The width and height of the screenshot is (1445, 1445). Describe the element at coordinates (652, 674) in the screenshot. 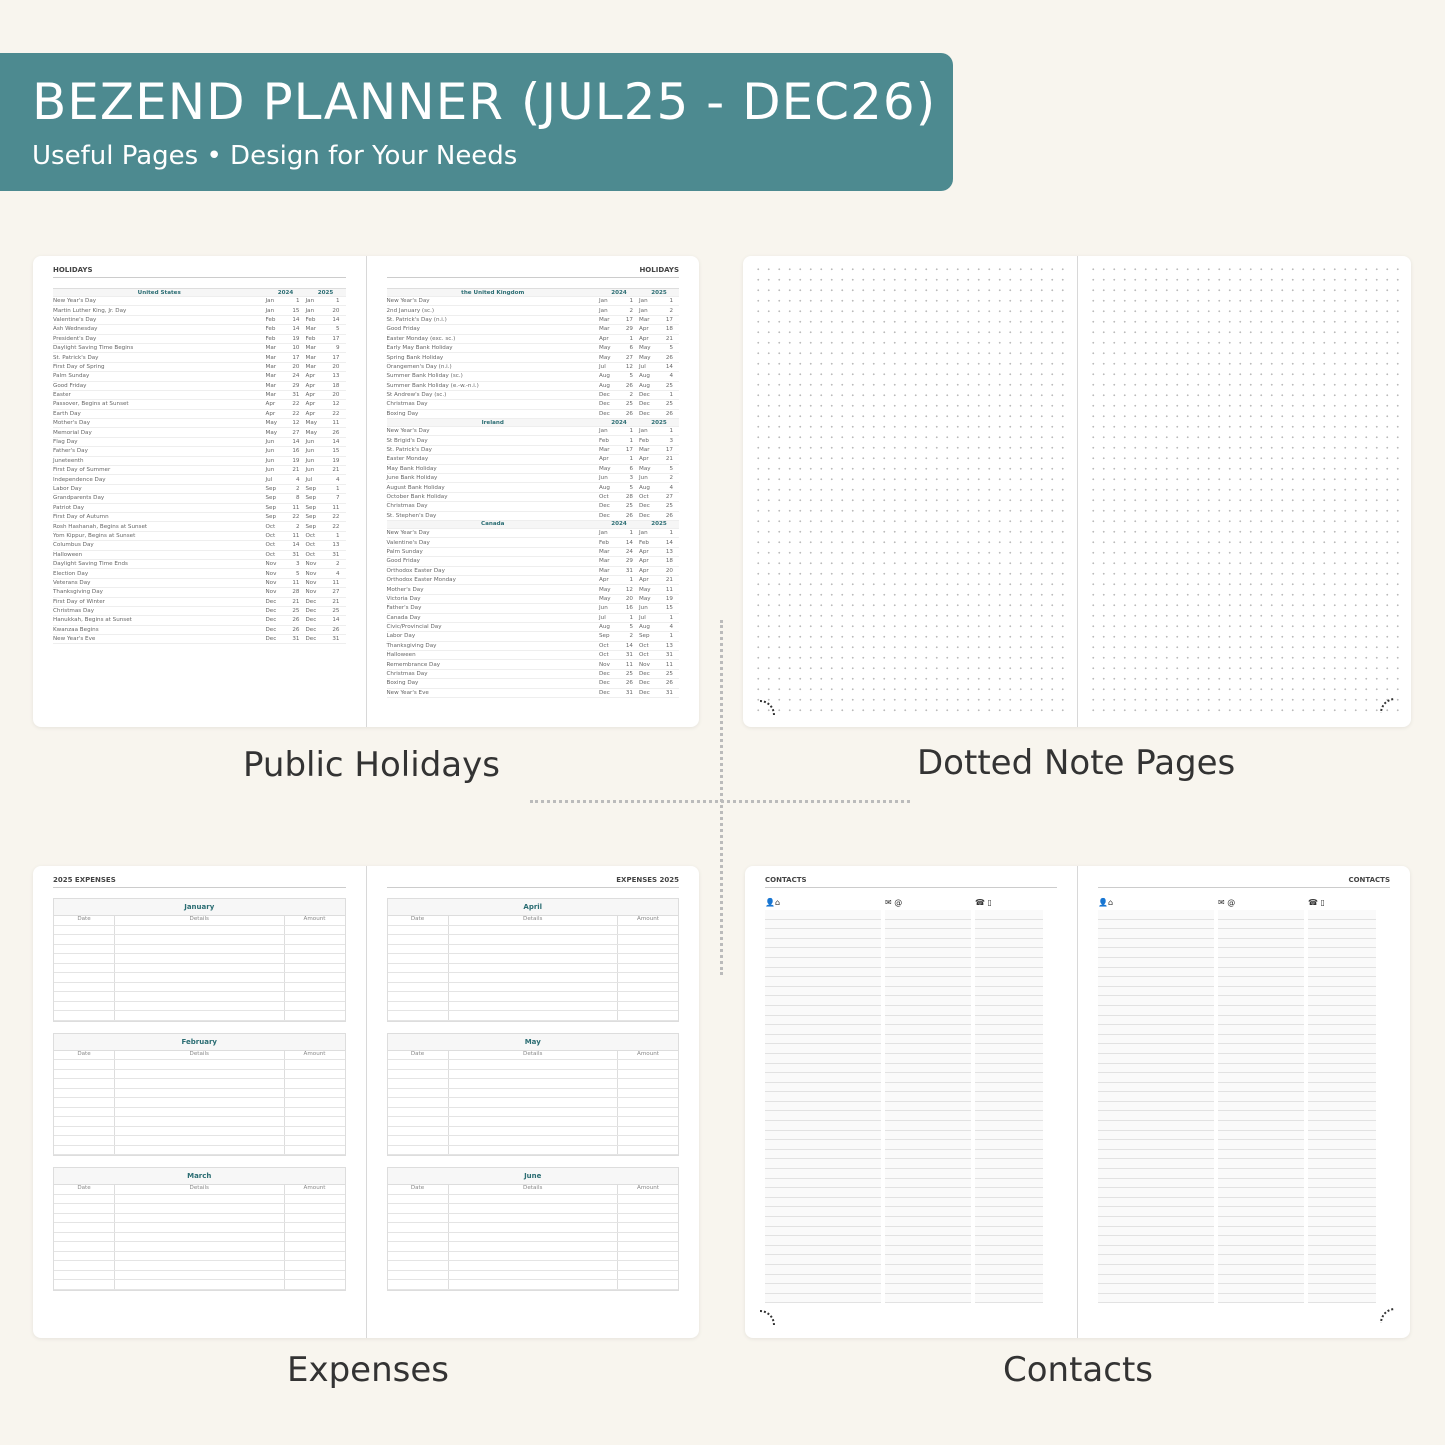

I see `month-2025: Dec` at that location.